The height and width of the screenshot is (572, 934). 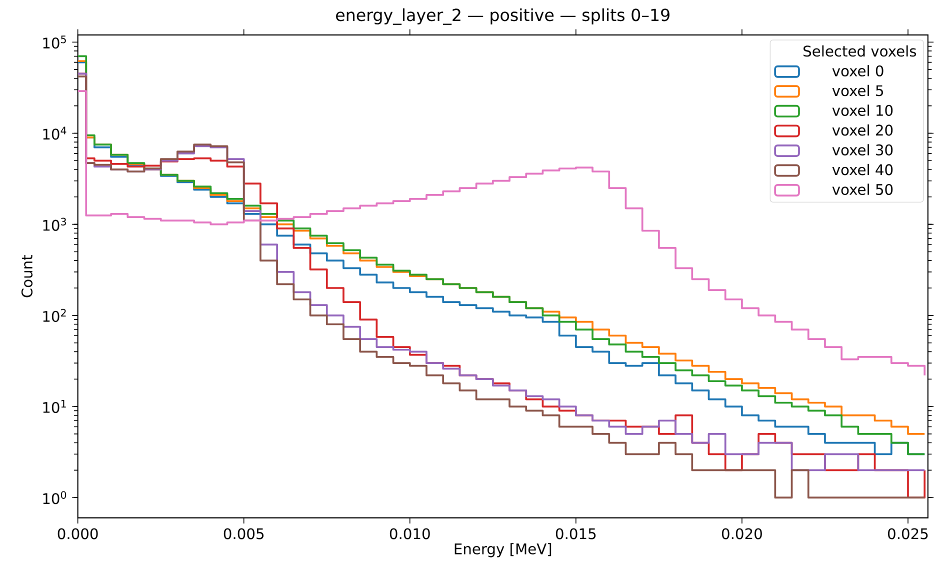 I want to click on y-tick-label: 10$^{2}$, so click(x=54, y=315).